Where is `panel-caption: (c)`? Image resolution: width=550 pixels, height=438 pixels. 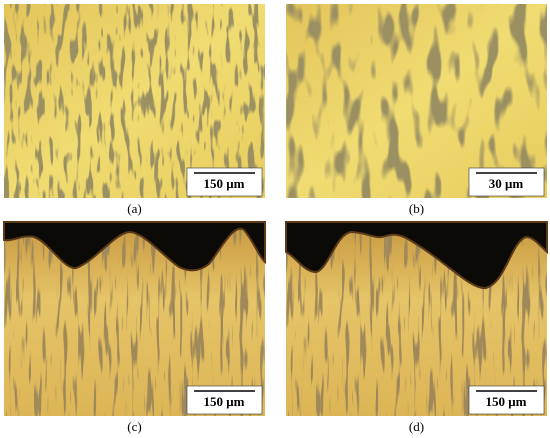 panel-caption: (c) is located at coordinates (134, 426).